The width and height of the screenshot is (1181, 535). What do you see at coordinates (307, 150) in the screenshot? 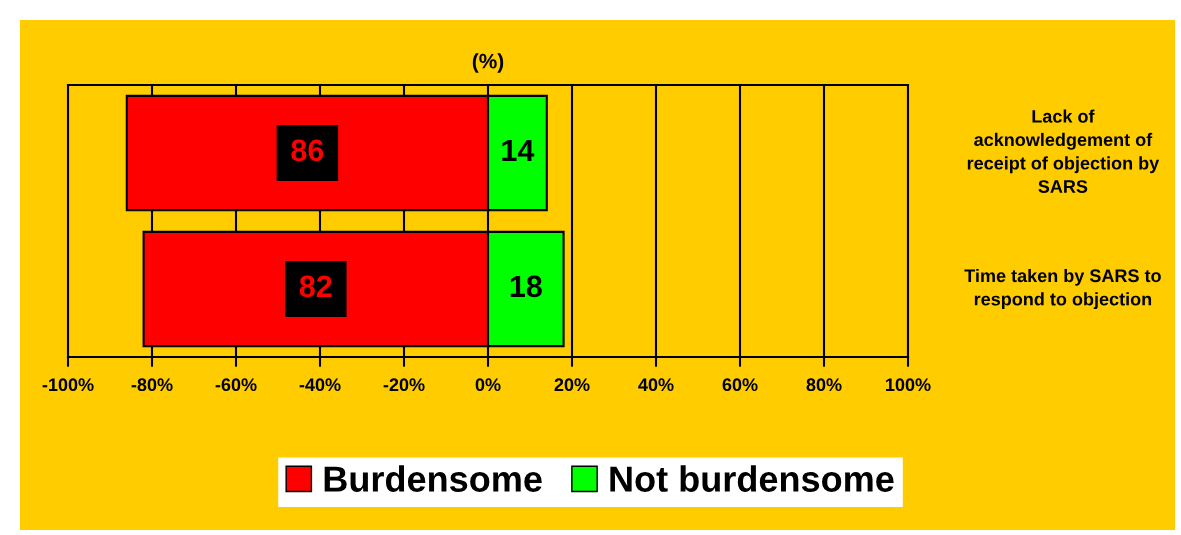
I see `data-label: 86` at bounding box center [307, 150].